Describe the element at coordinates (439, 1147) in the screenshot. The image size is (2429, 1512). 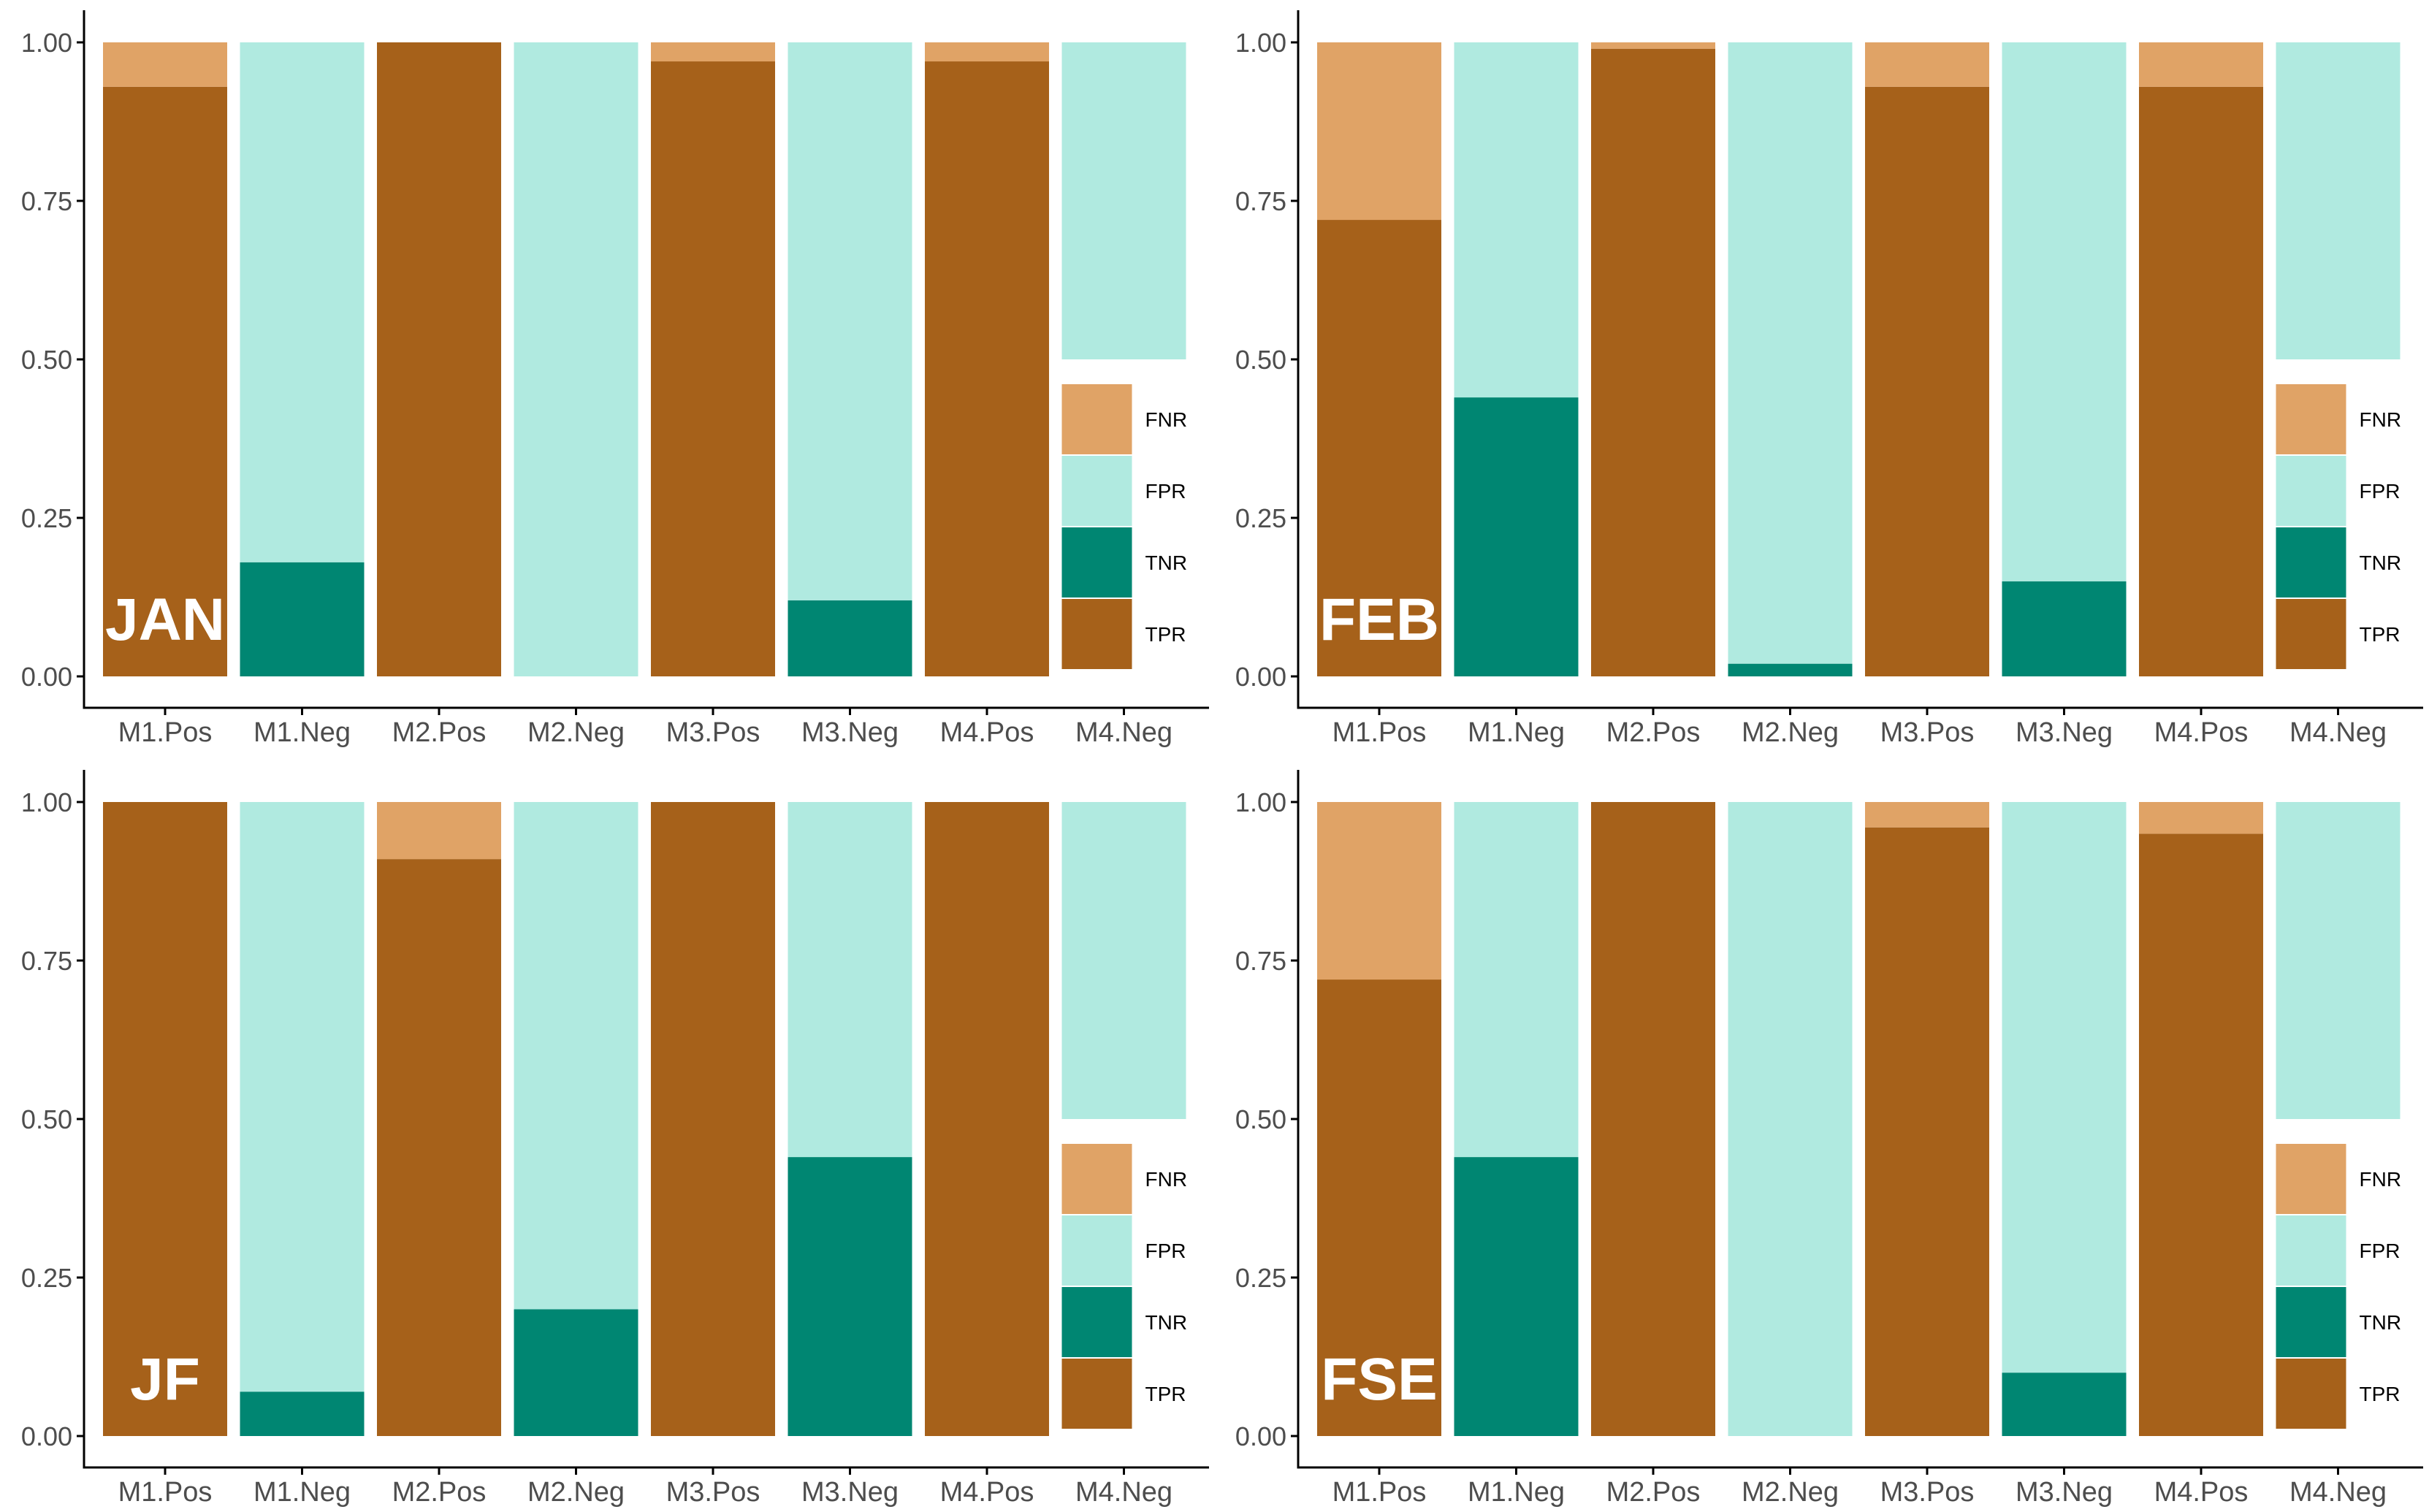
I see `bar-segment-m2-pos-tpr` at that location.